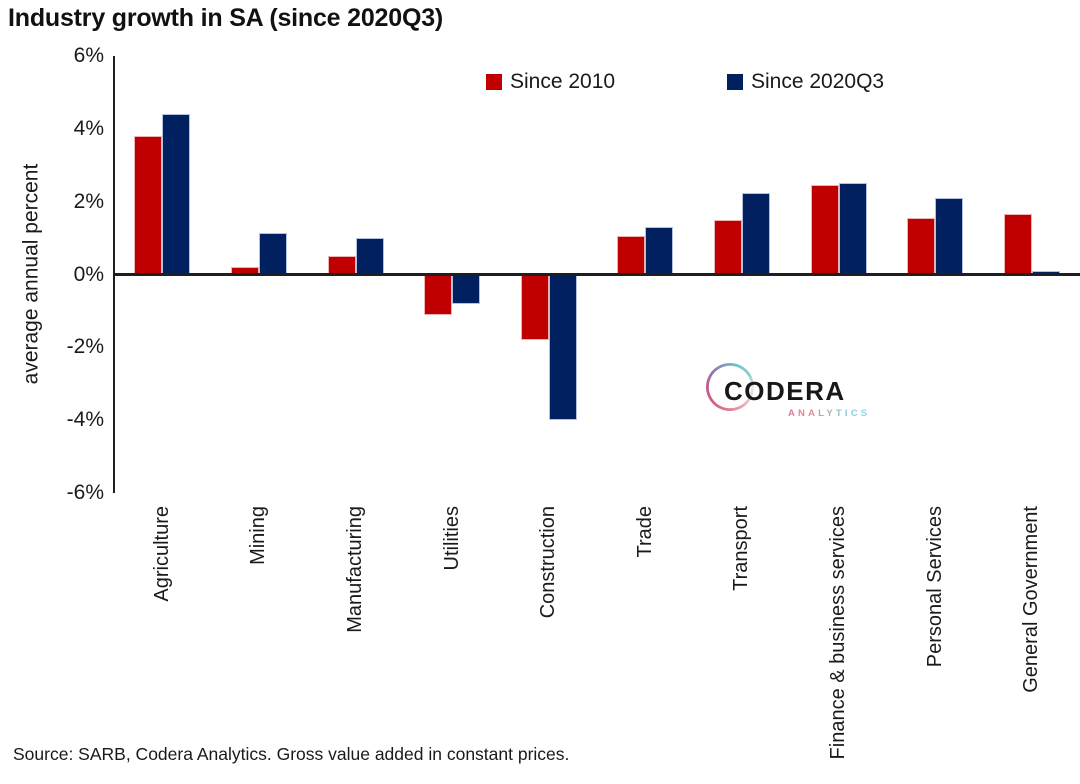 The height and width of the screenshot is (784, 1080). Describe the element at coordinates (85, 347) in the screenshot. I see `y-tick-label: -2%` at that location.